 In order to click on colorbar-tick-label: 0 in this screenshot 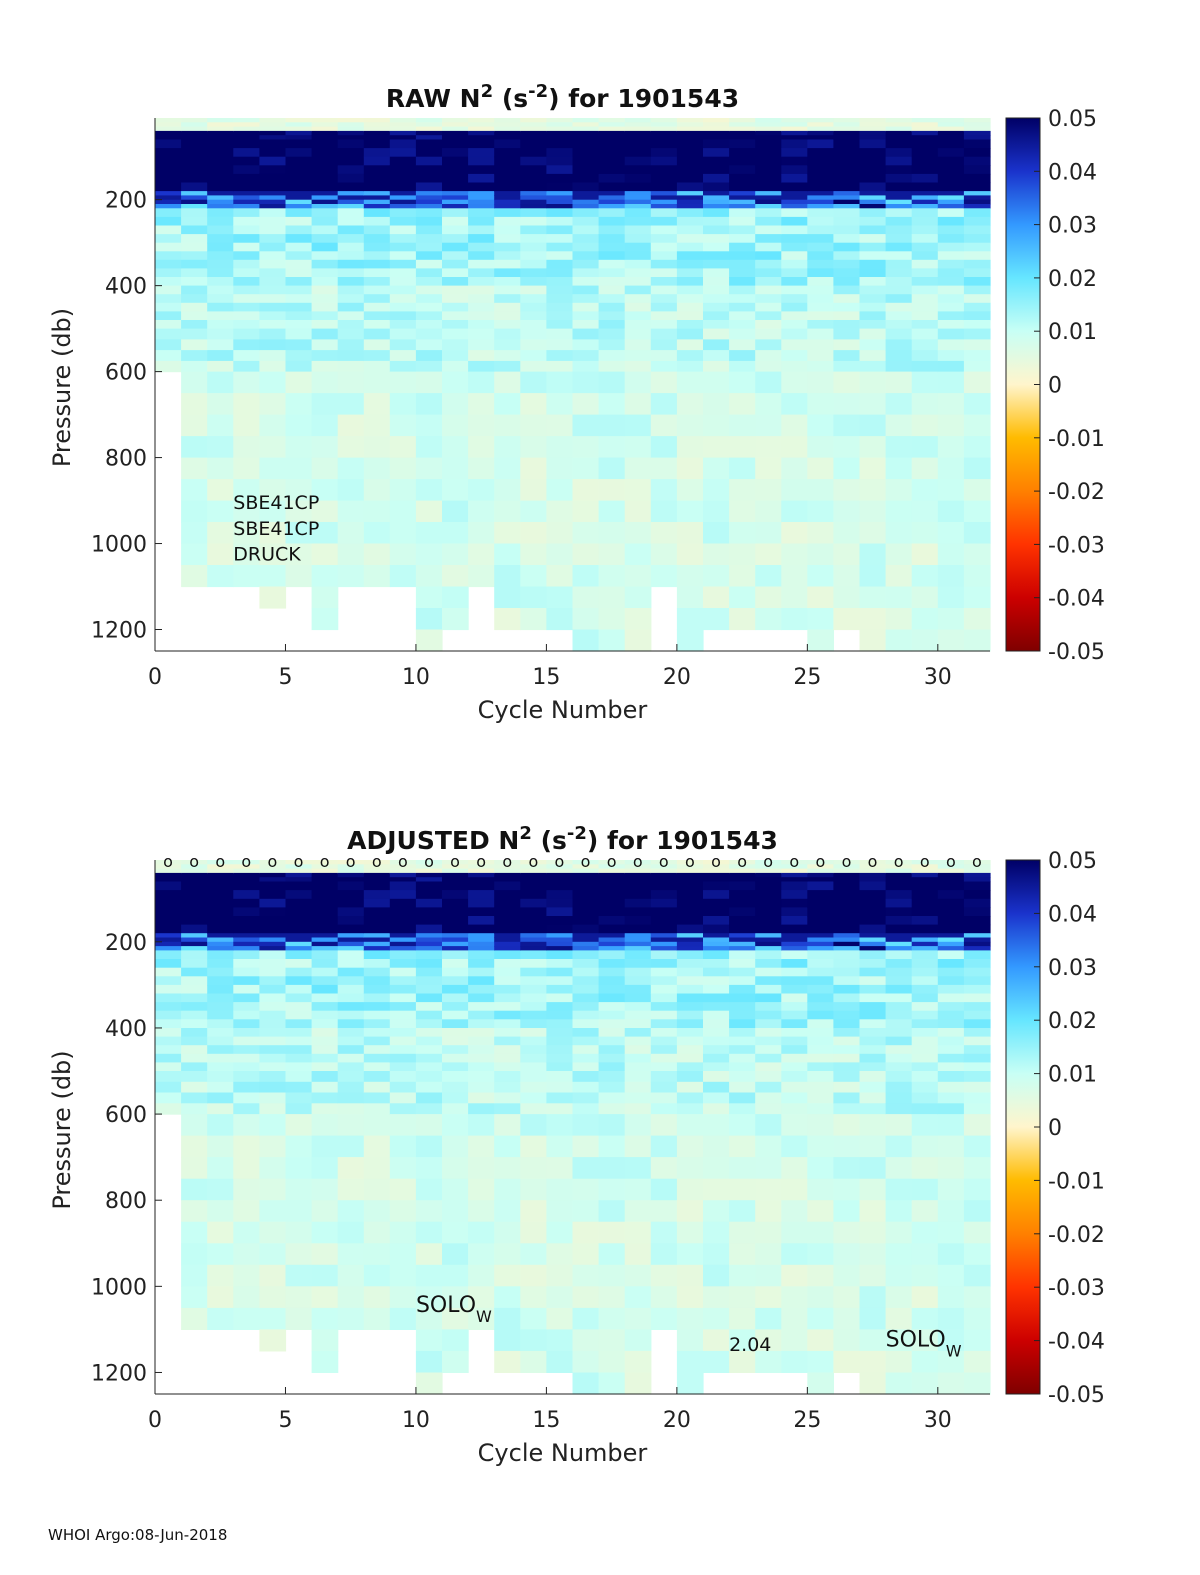, I will do `click(1055, 386)`.